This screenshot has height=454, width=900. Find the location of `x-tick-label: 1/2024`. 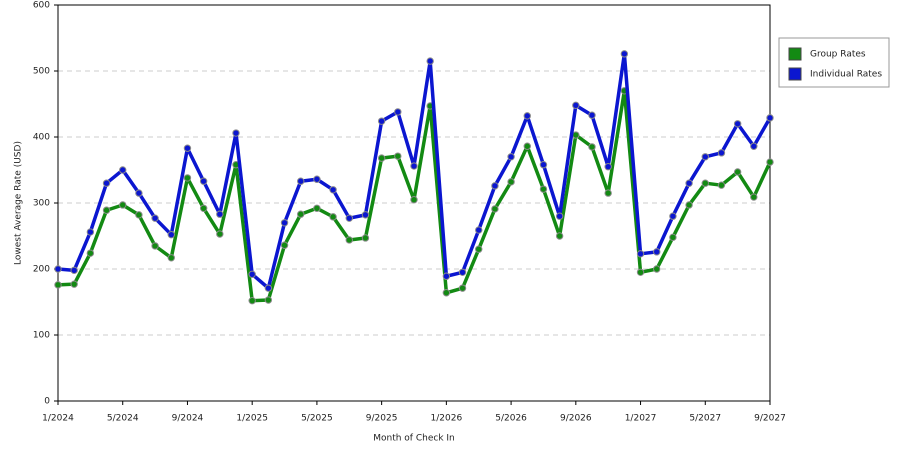

x-tick-label: 1/2024 is located at coordinates (58, 419).